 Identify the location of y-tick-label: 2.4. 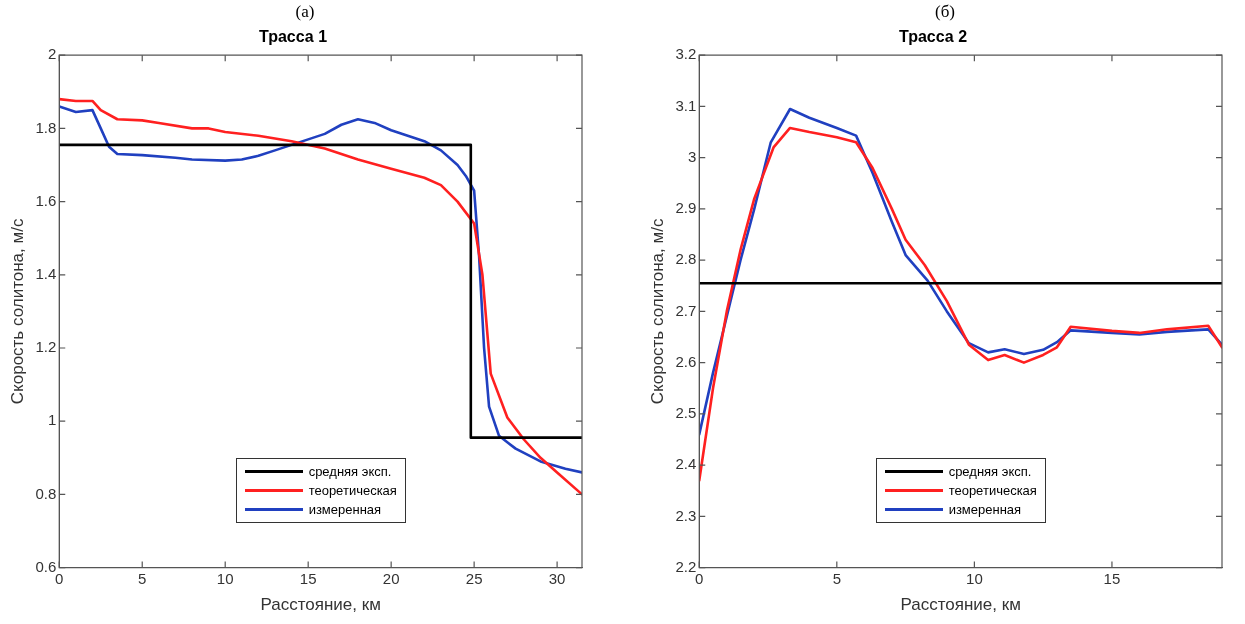
(686, 464).